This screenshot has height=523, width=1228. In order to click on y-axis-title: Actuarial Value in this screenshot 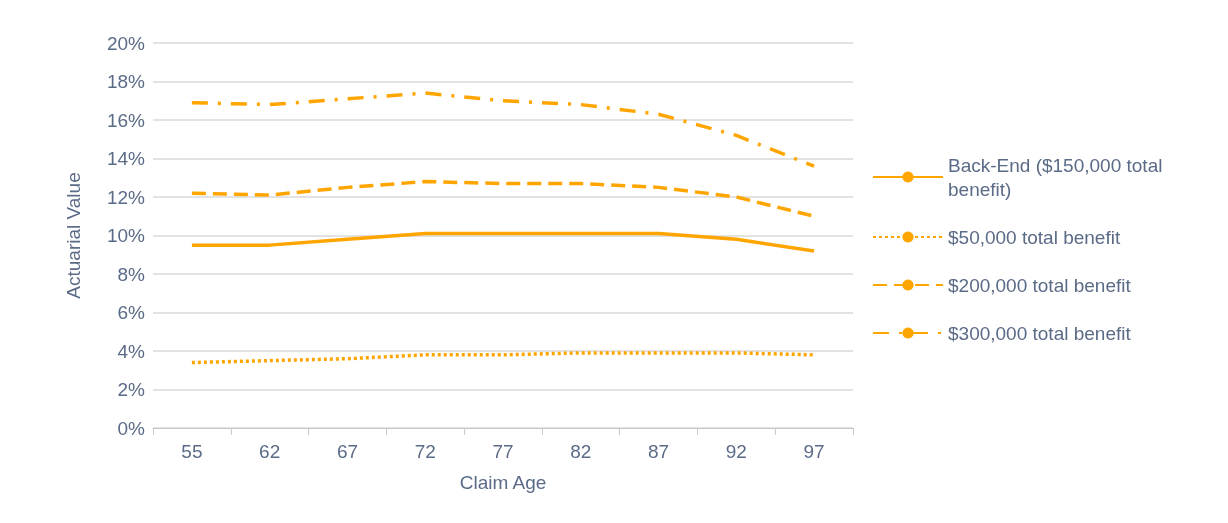, I will do `click(73, 235)`.